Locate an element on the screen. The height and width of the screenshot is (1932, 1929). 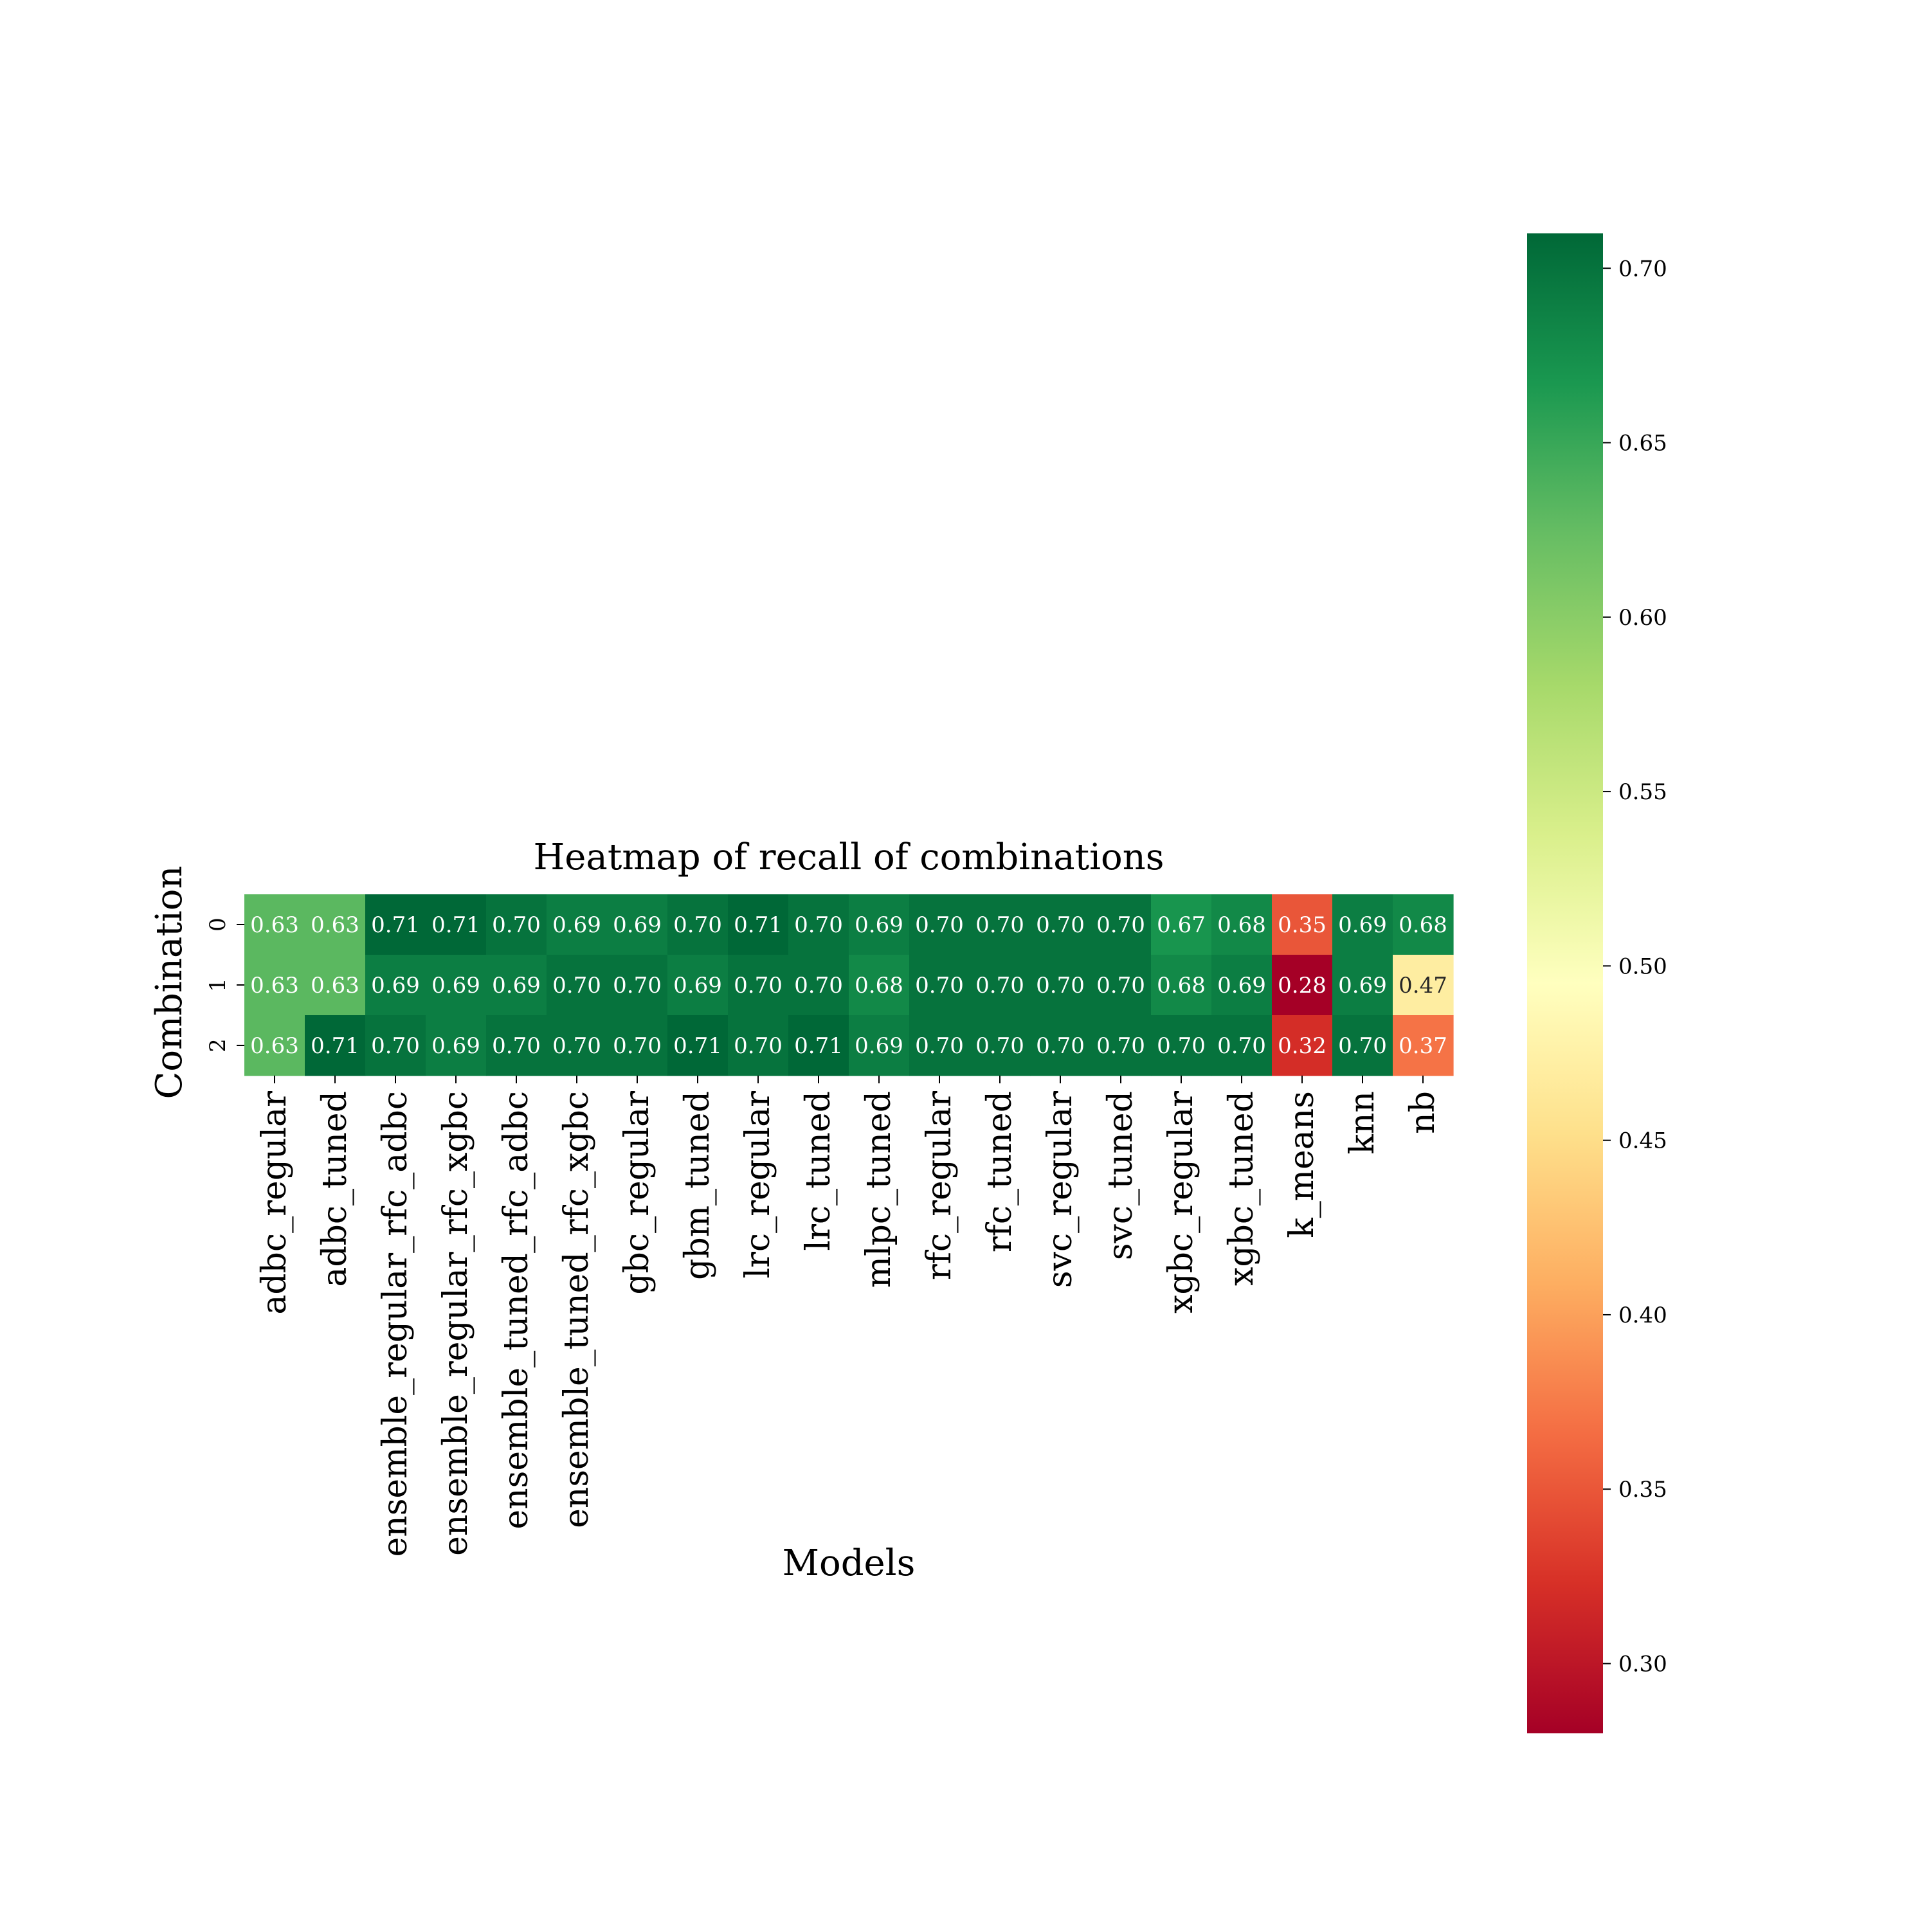
chart-title: Heatmap of recall of combinations is located at coordinates (848, 857).